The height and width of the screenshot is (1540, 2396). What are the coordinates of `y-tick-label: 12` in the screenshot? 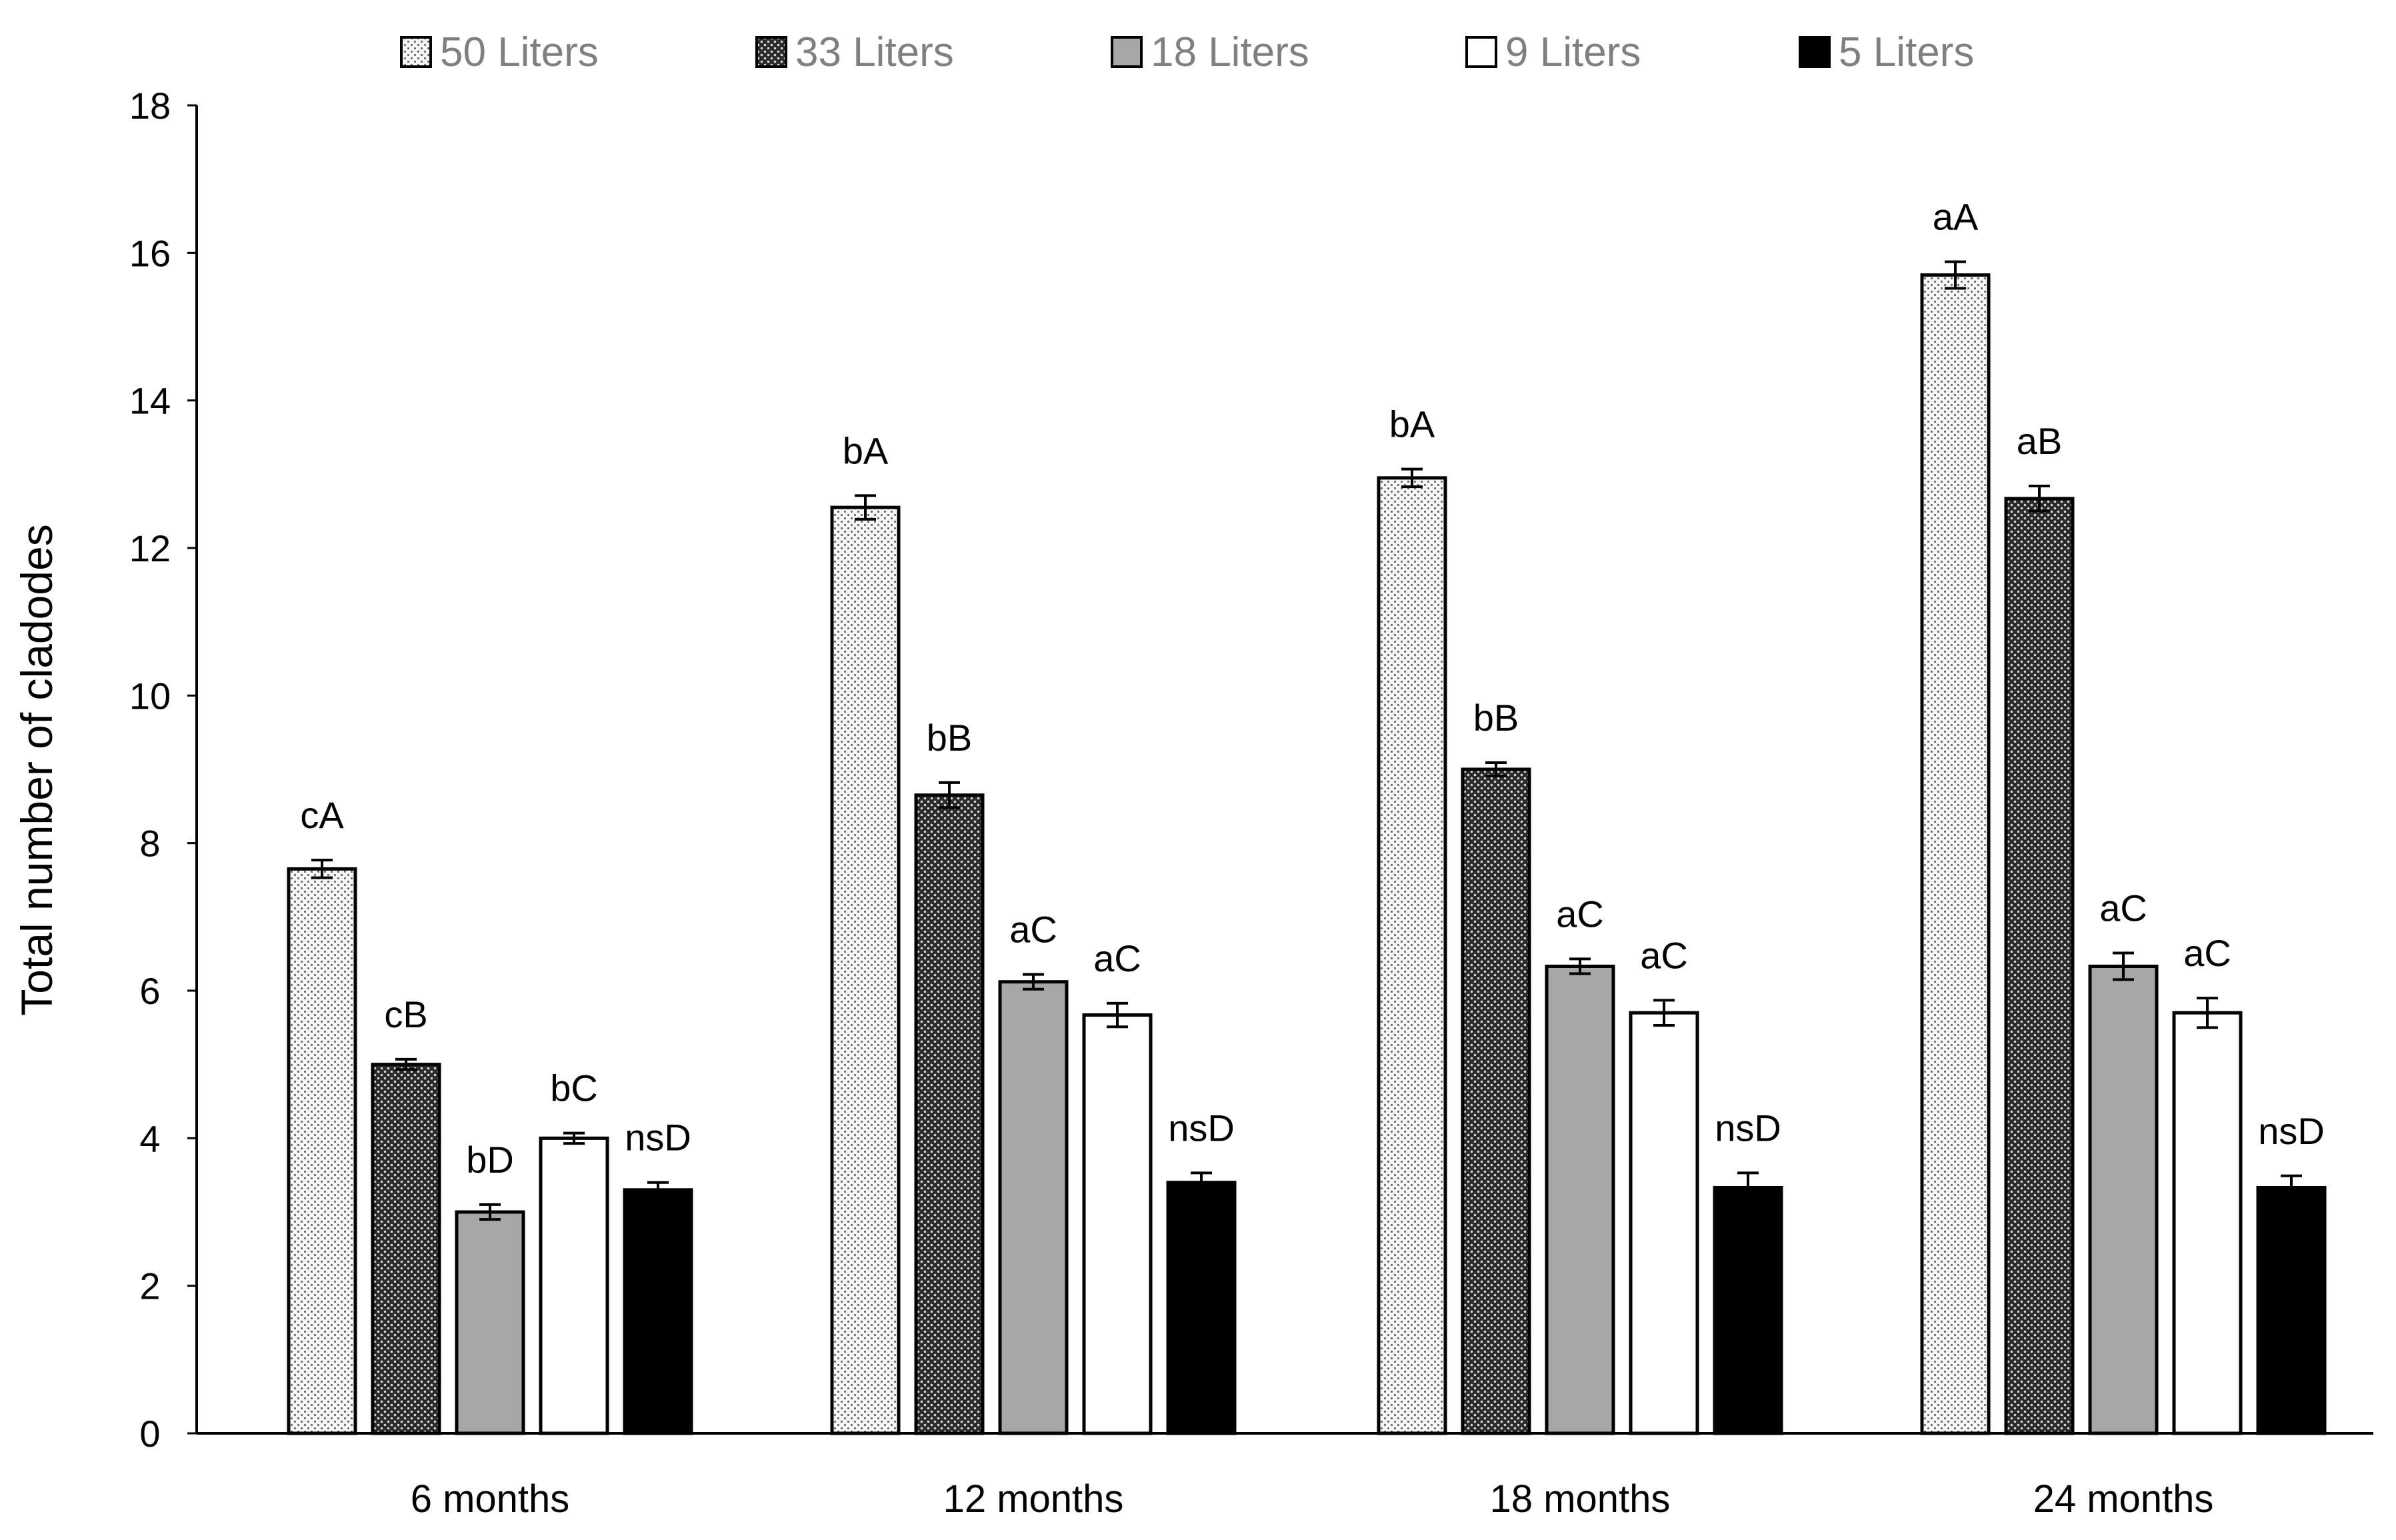 It's located at (150, 548).